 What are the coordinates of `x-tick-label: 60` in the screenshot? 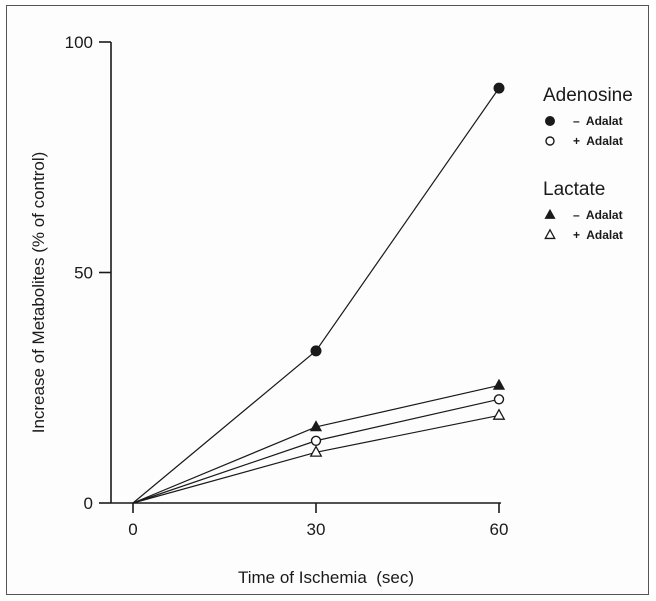 It's located at (499, 529).